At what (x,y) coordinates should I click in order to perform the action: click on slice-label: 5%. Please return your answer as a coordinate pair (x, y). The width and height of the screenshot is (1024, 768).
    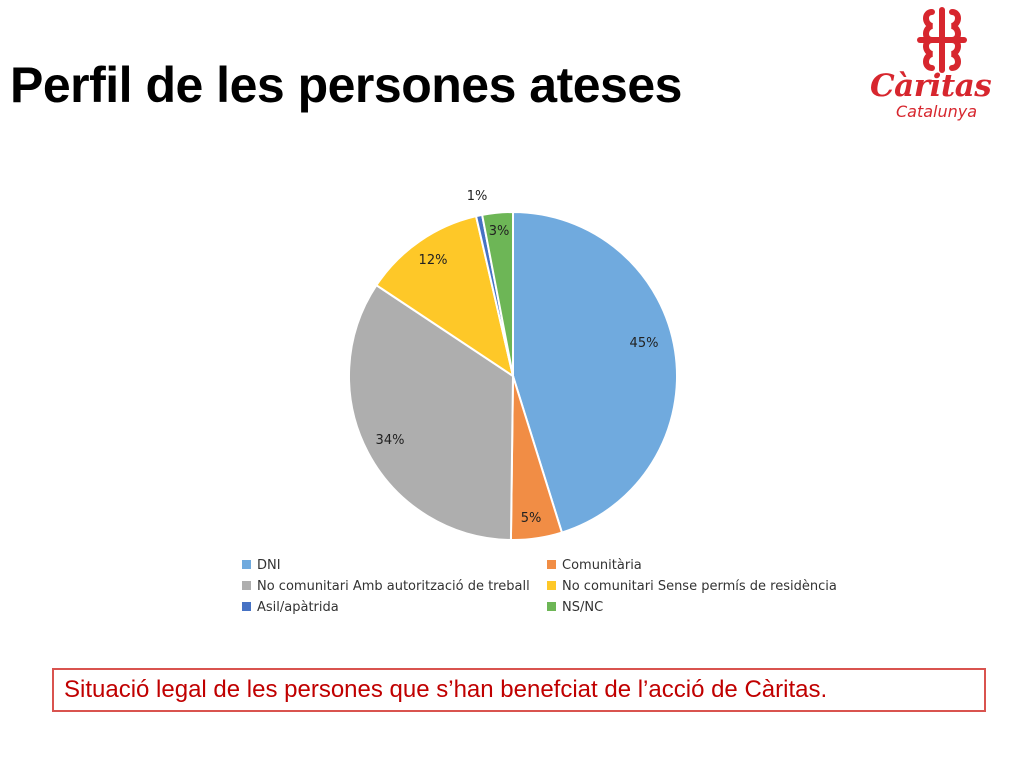
    Looking at the image, I should click on (531, 518).